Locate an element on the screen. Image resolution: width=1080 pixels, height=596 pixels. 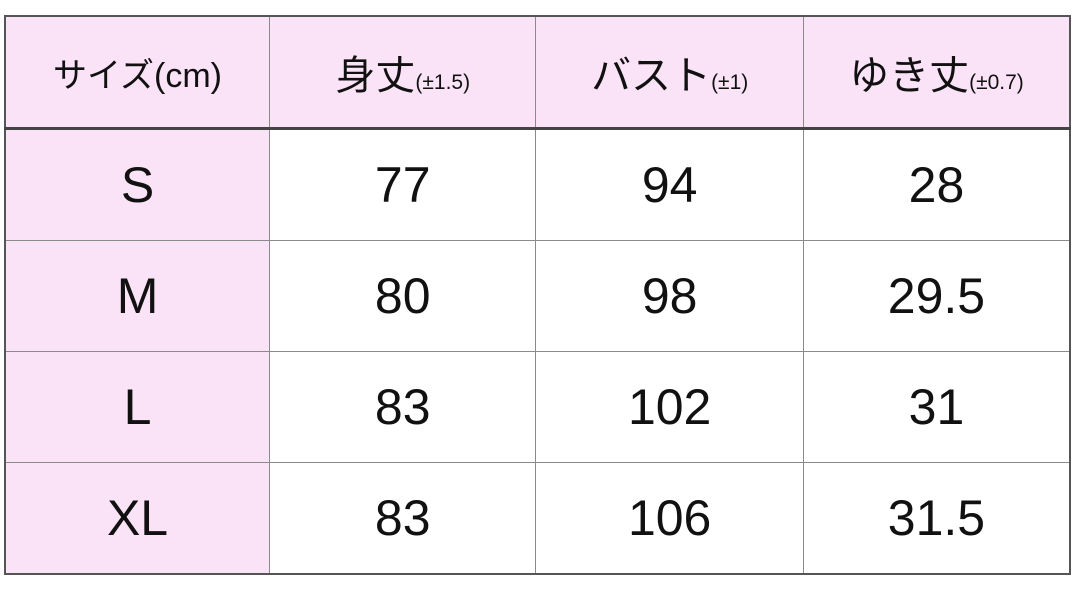
size-cell: L is located at coordinates (137, 407).